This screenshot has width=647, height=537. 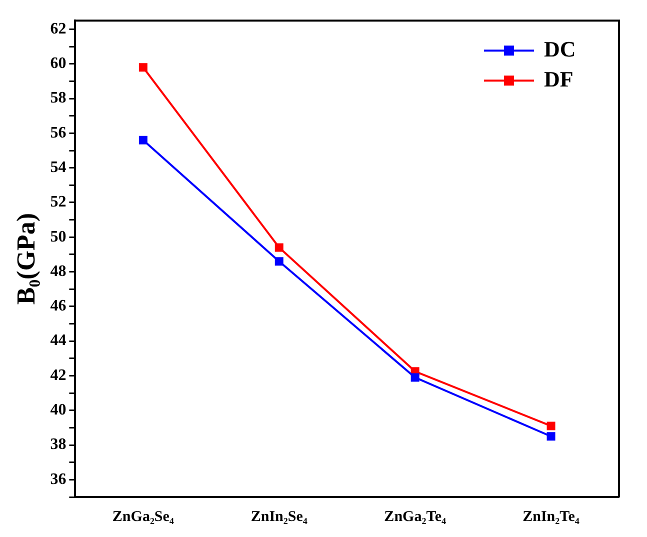 I want to click on y-tick-label: 48, so click(x=58, y=271).